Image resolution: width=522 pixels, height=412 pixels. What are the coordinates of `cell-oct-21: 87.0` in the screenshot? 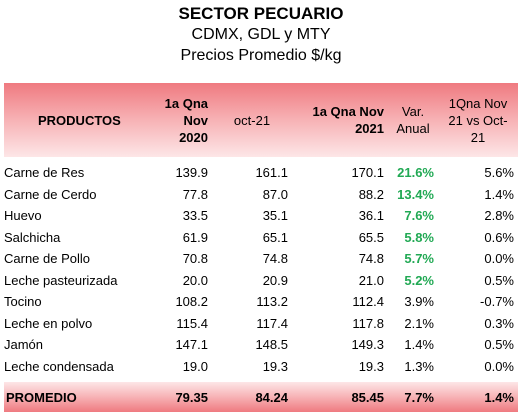 It's located at (275, 194).